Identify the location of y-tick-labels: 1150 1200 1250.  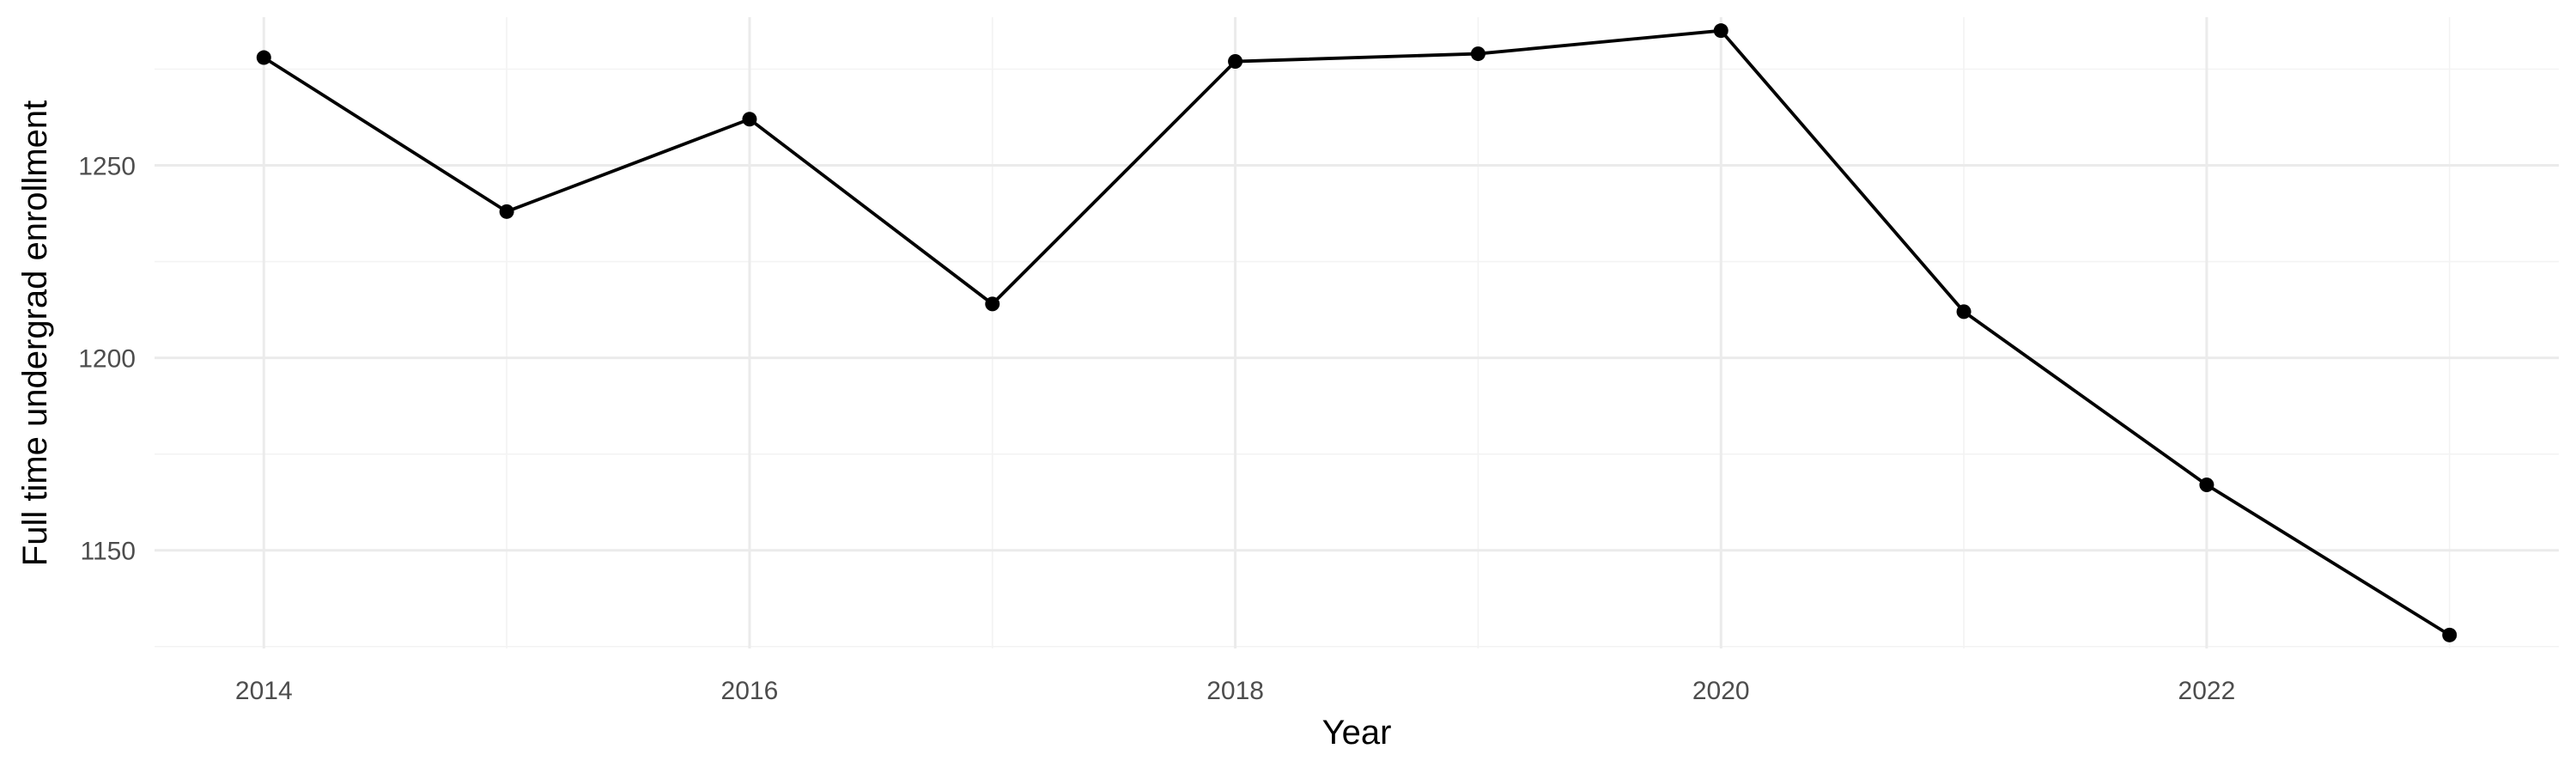
(107, 359).